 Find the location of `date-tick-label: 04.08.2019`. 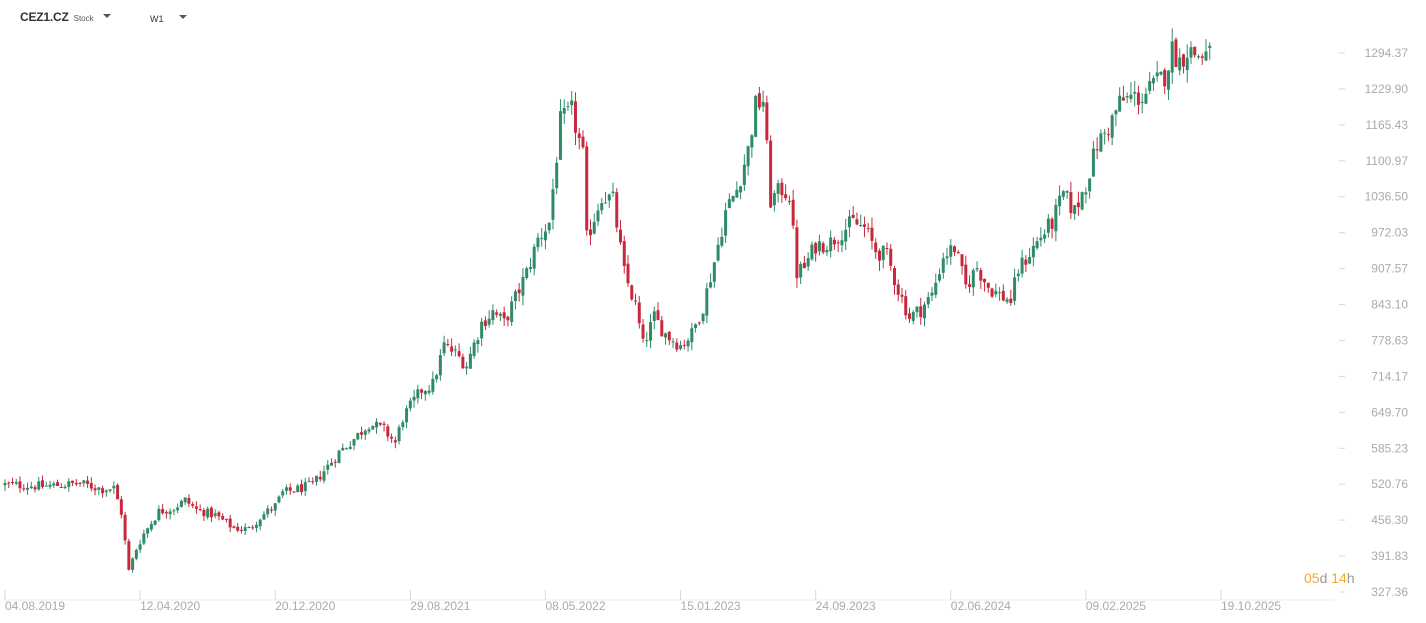

date-tick-label: 04.08.2019 is located at coordinates (35, 606).